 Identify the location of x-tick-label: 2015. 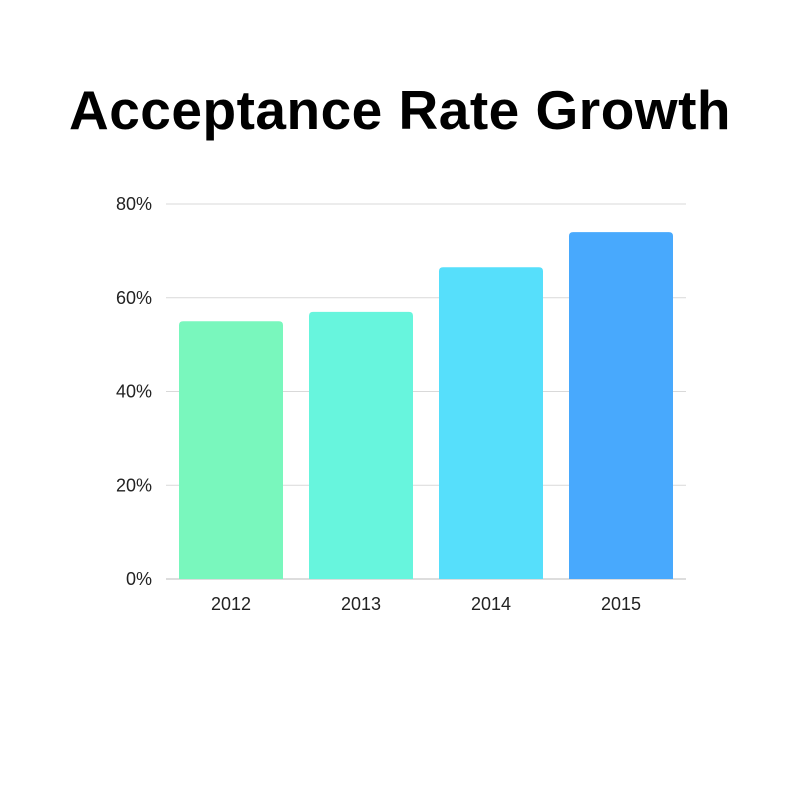
(621, 604).